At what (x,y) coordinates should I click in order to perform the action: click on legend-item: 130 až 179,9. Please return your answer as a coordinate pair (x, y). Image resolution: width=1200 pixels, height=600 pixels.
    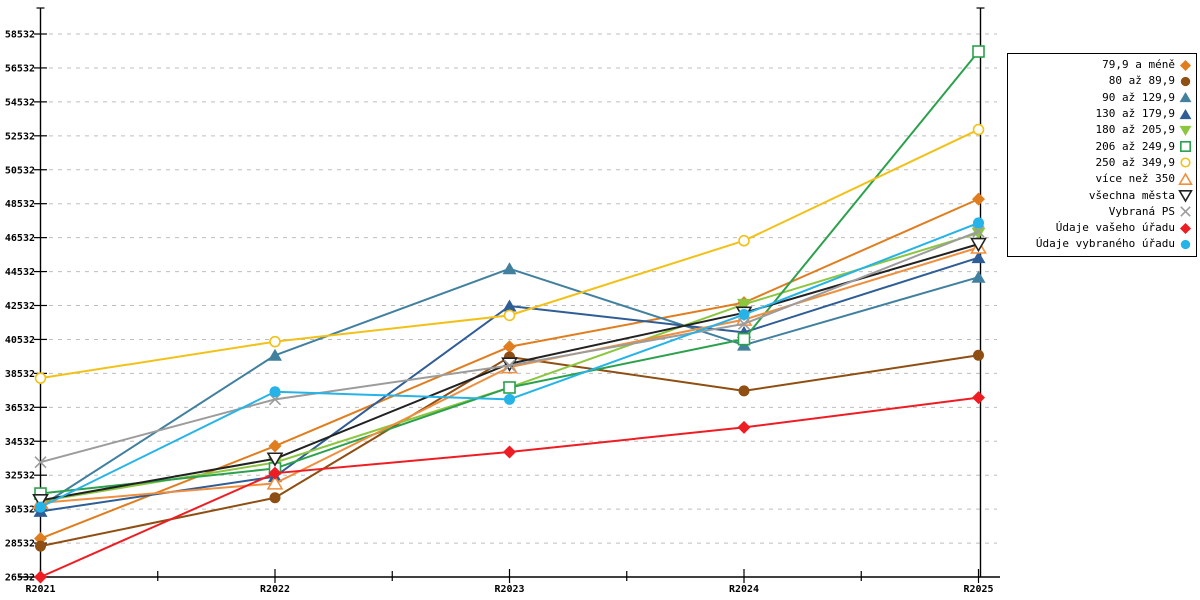
    Looking at the image, I should click on (1101, 114).